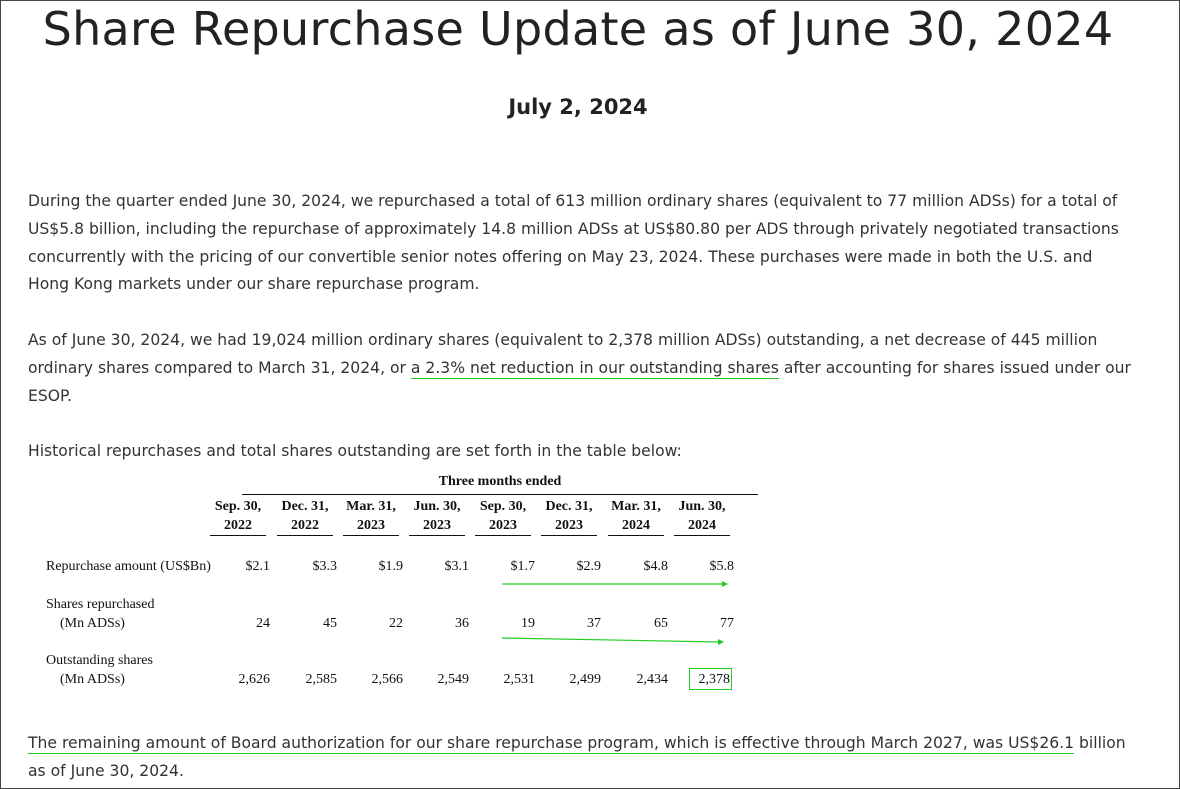 This screenshot has height=789, width=1180. What do you see at coordinates (457, 566) in the screenshot?
I see `table-cell: $3.1` at bounding box center [457, 566].